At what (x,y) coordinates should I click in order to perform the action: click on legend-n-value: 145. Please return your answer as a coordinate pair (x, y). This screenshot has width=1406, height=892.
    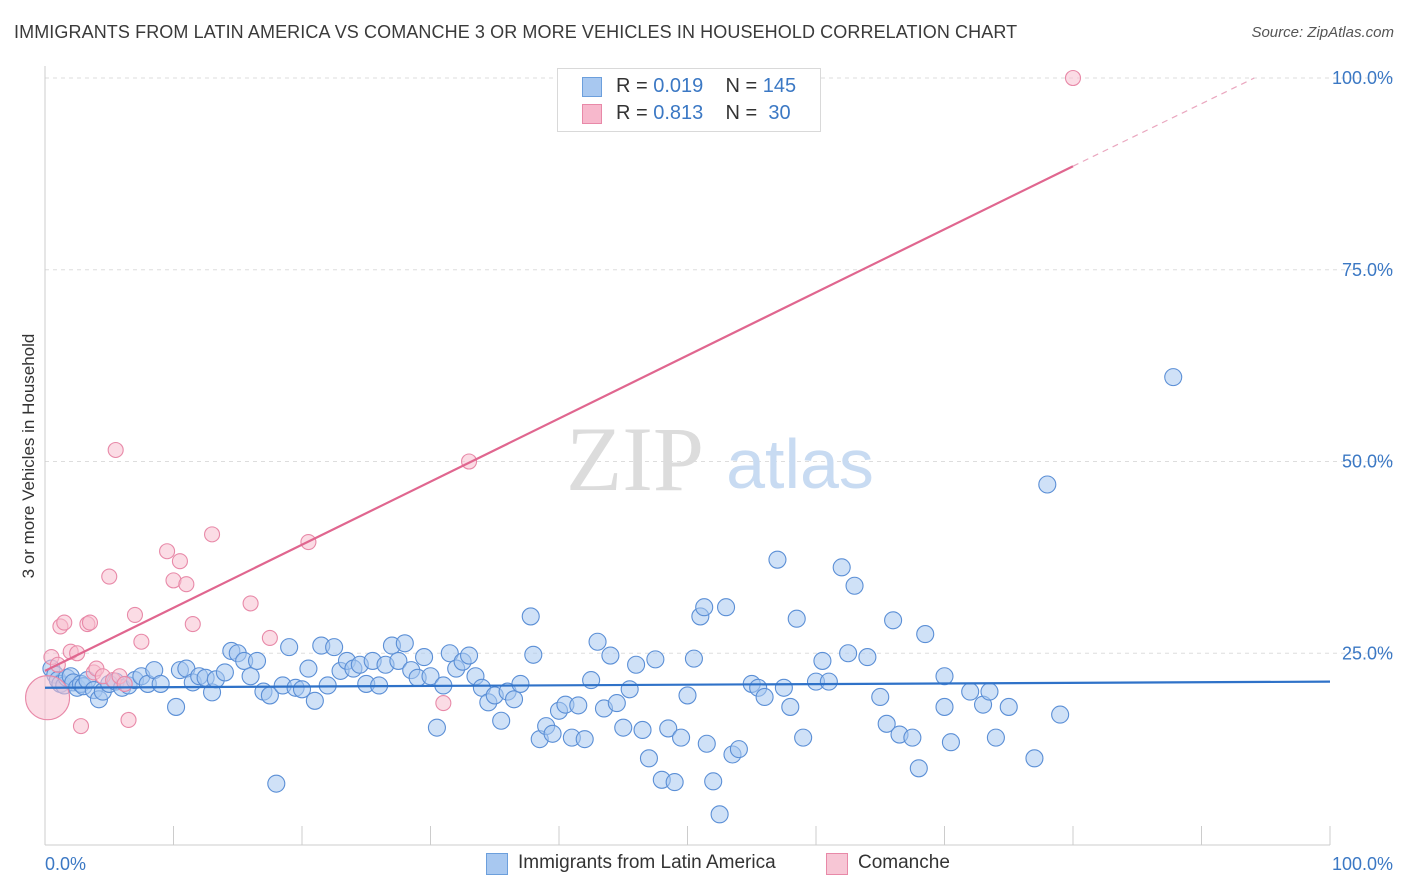
    Looking at the image, I should click on (779, 86).